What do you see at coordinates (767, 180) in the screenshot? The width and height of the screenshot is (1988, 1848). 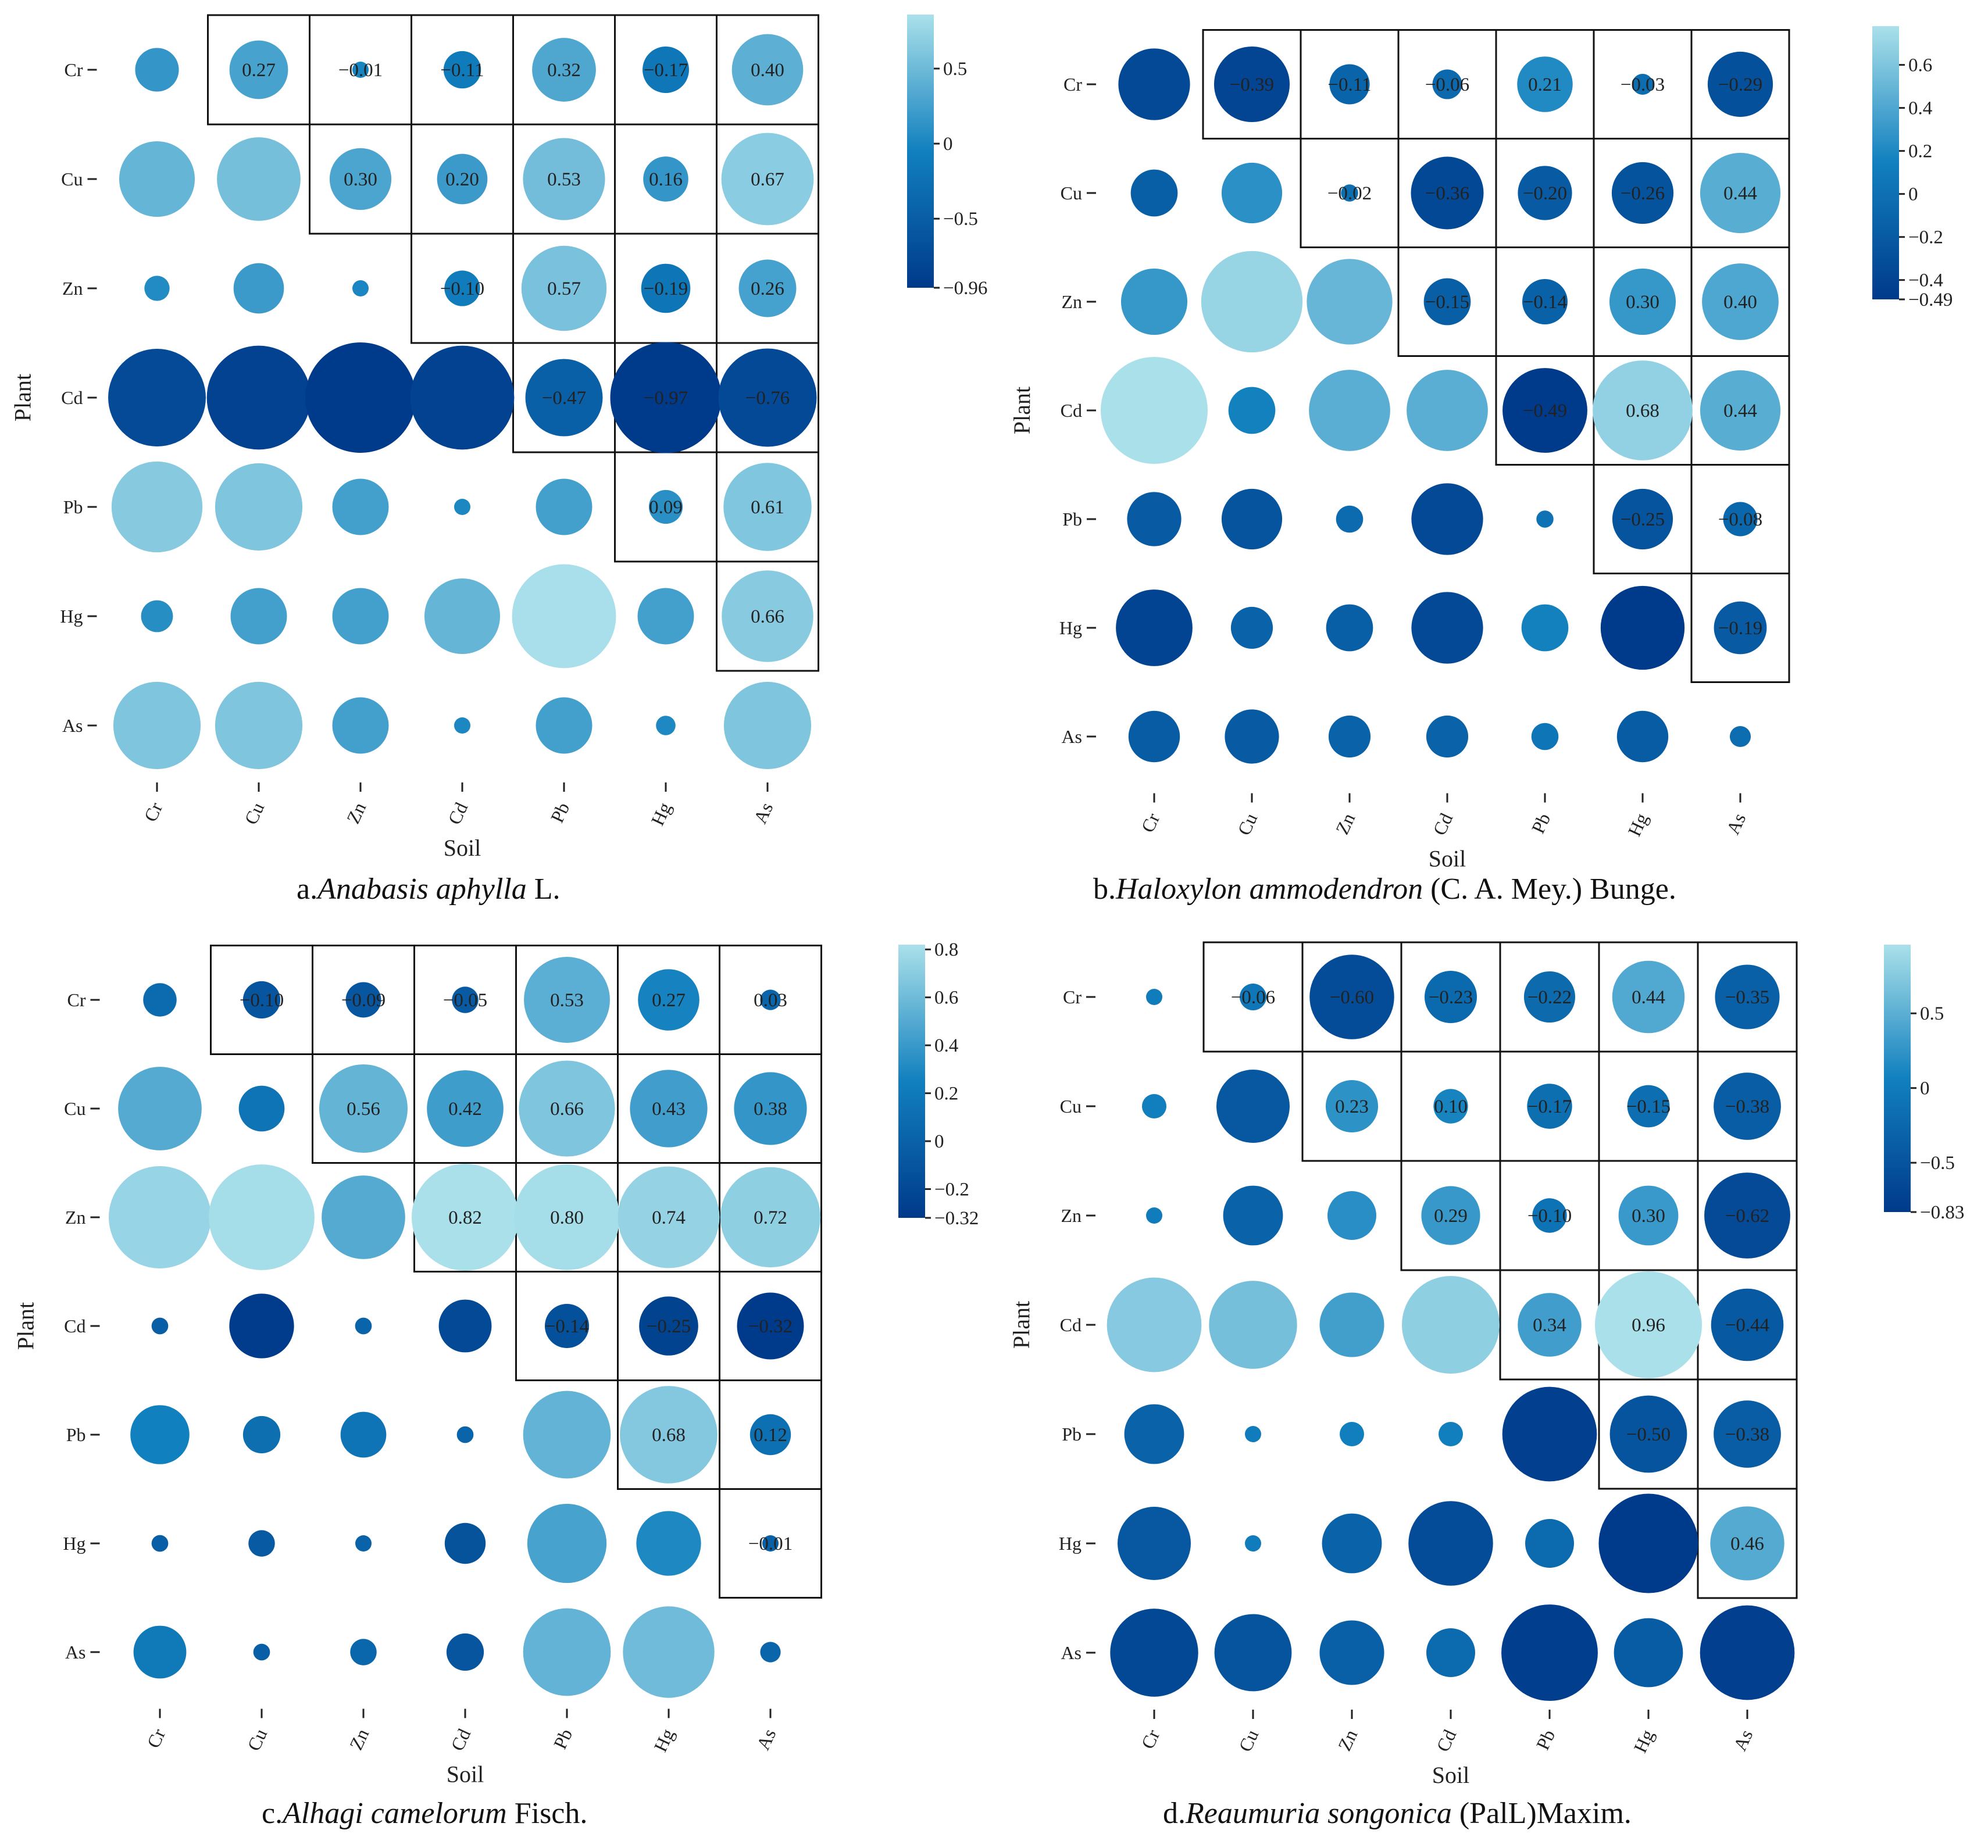 I see `corr-value-label: 0.67` at bounding box center [767, 180].